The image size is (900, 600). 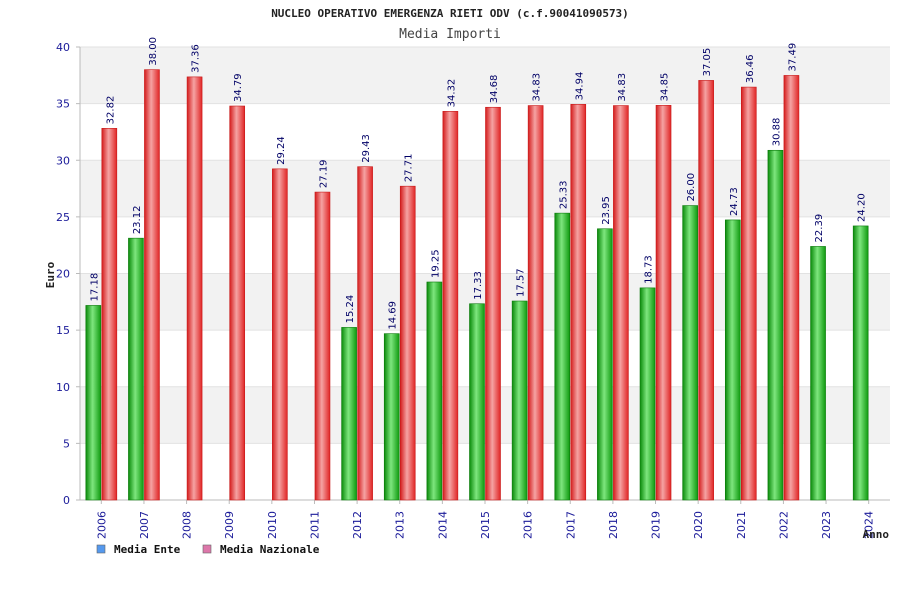 I want to click on x-tick-label: 2010, so click(x=272, y=525).